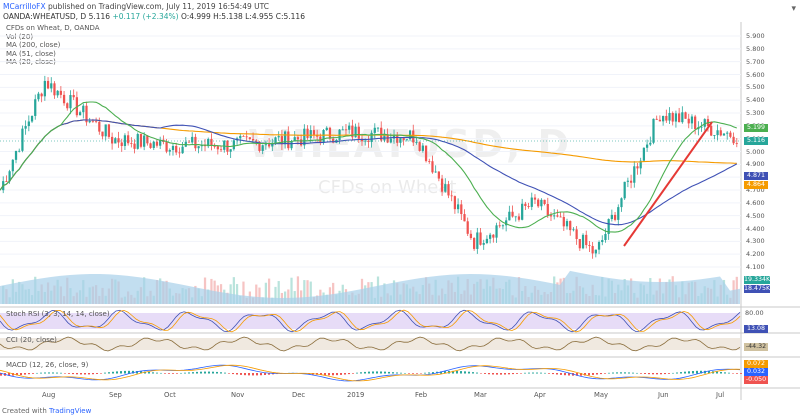 The image size is (800, 418). Describe the element at coordinates (24, 6) in the screenshot. I see `author-link: MCarrilloFX` at that location.